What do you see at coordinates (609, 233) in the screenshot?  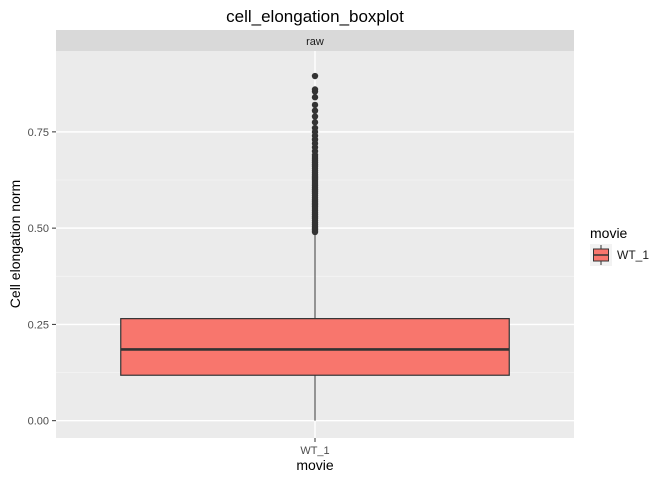 I see `legend-title: movie` at bounding box center [609, 233].